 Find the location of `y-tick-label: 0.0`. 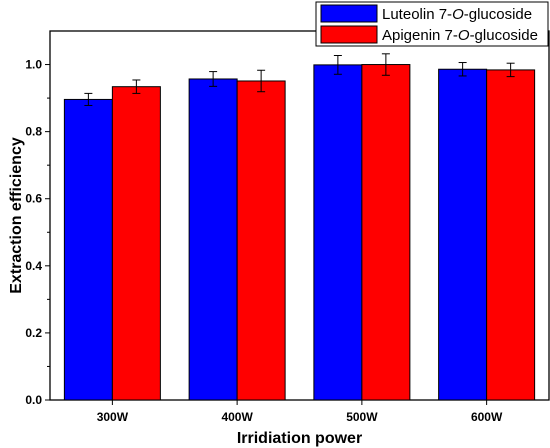

y-tick-label: 0.0 is located at coordinates (33, 400).